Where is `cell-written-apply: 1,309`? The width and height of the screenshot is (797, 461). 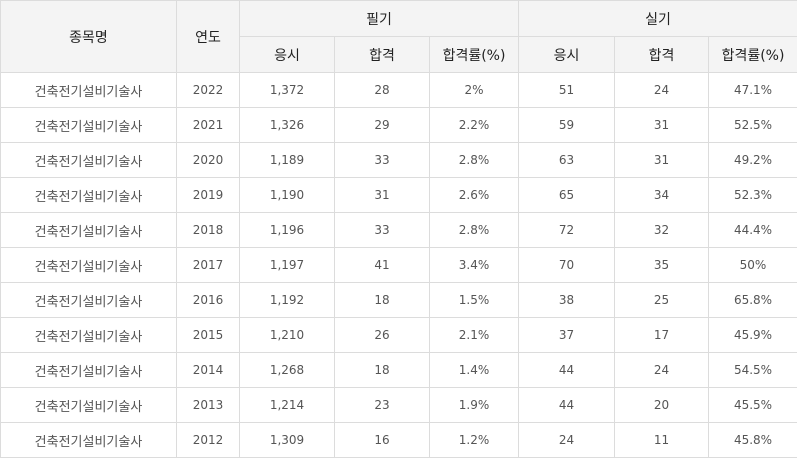
cell-written-apply: 1,309 is located at coordinates (287, 440).